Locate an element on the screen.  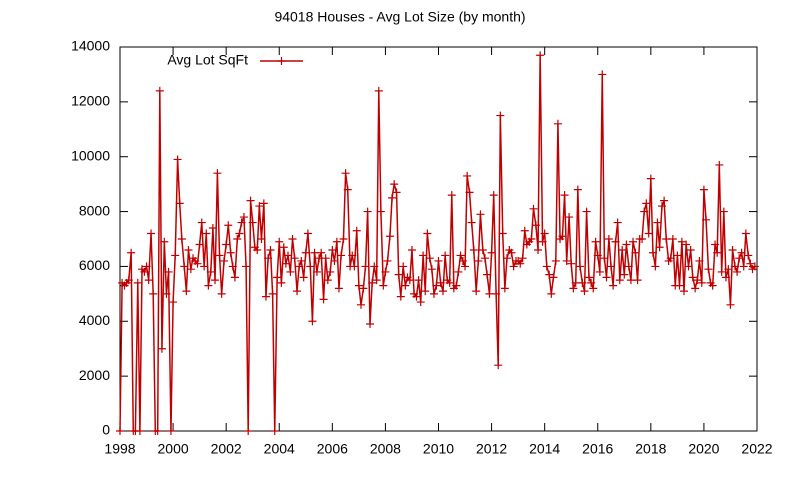
x-tick-label: 2004 is located at coordinates (279, 449).